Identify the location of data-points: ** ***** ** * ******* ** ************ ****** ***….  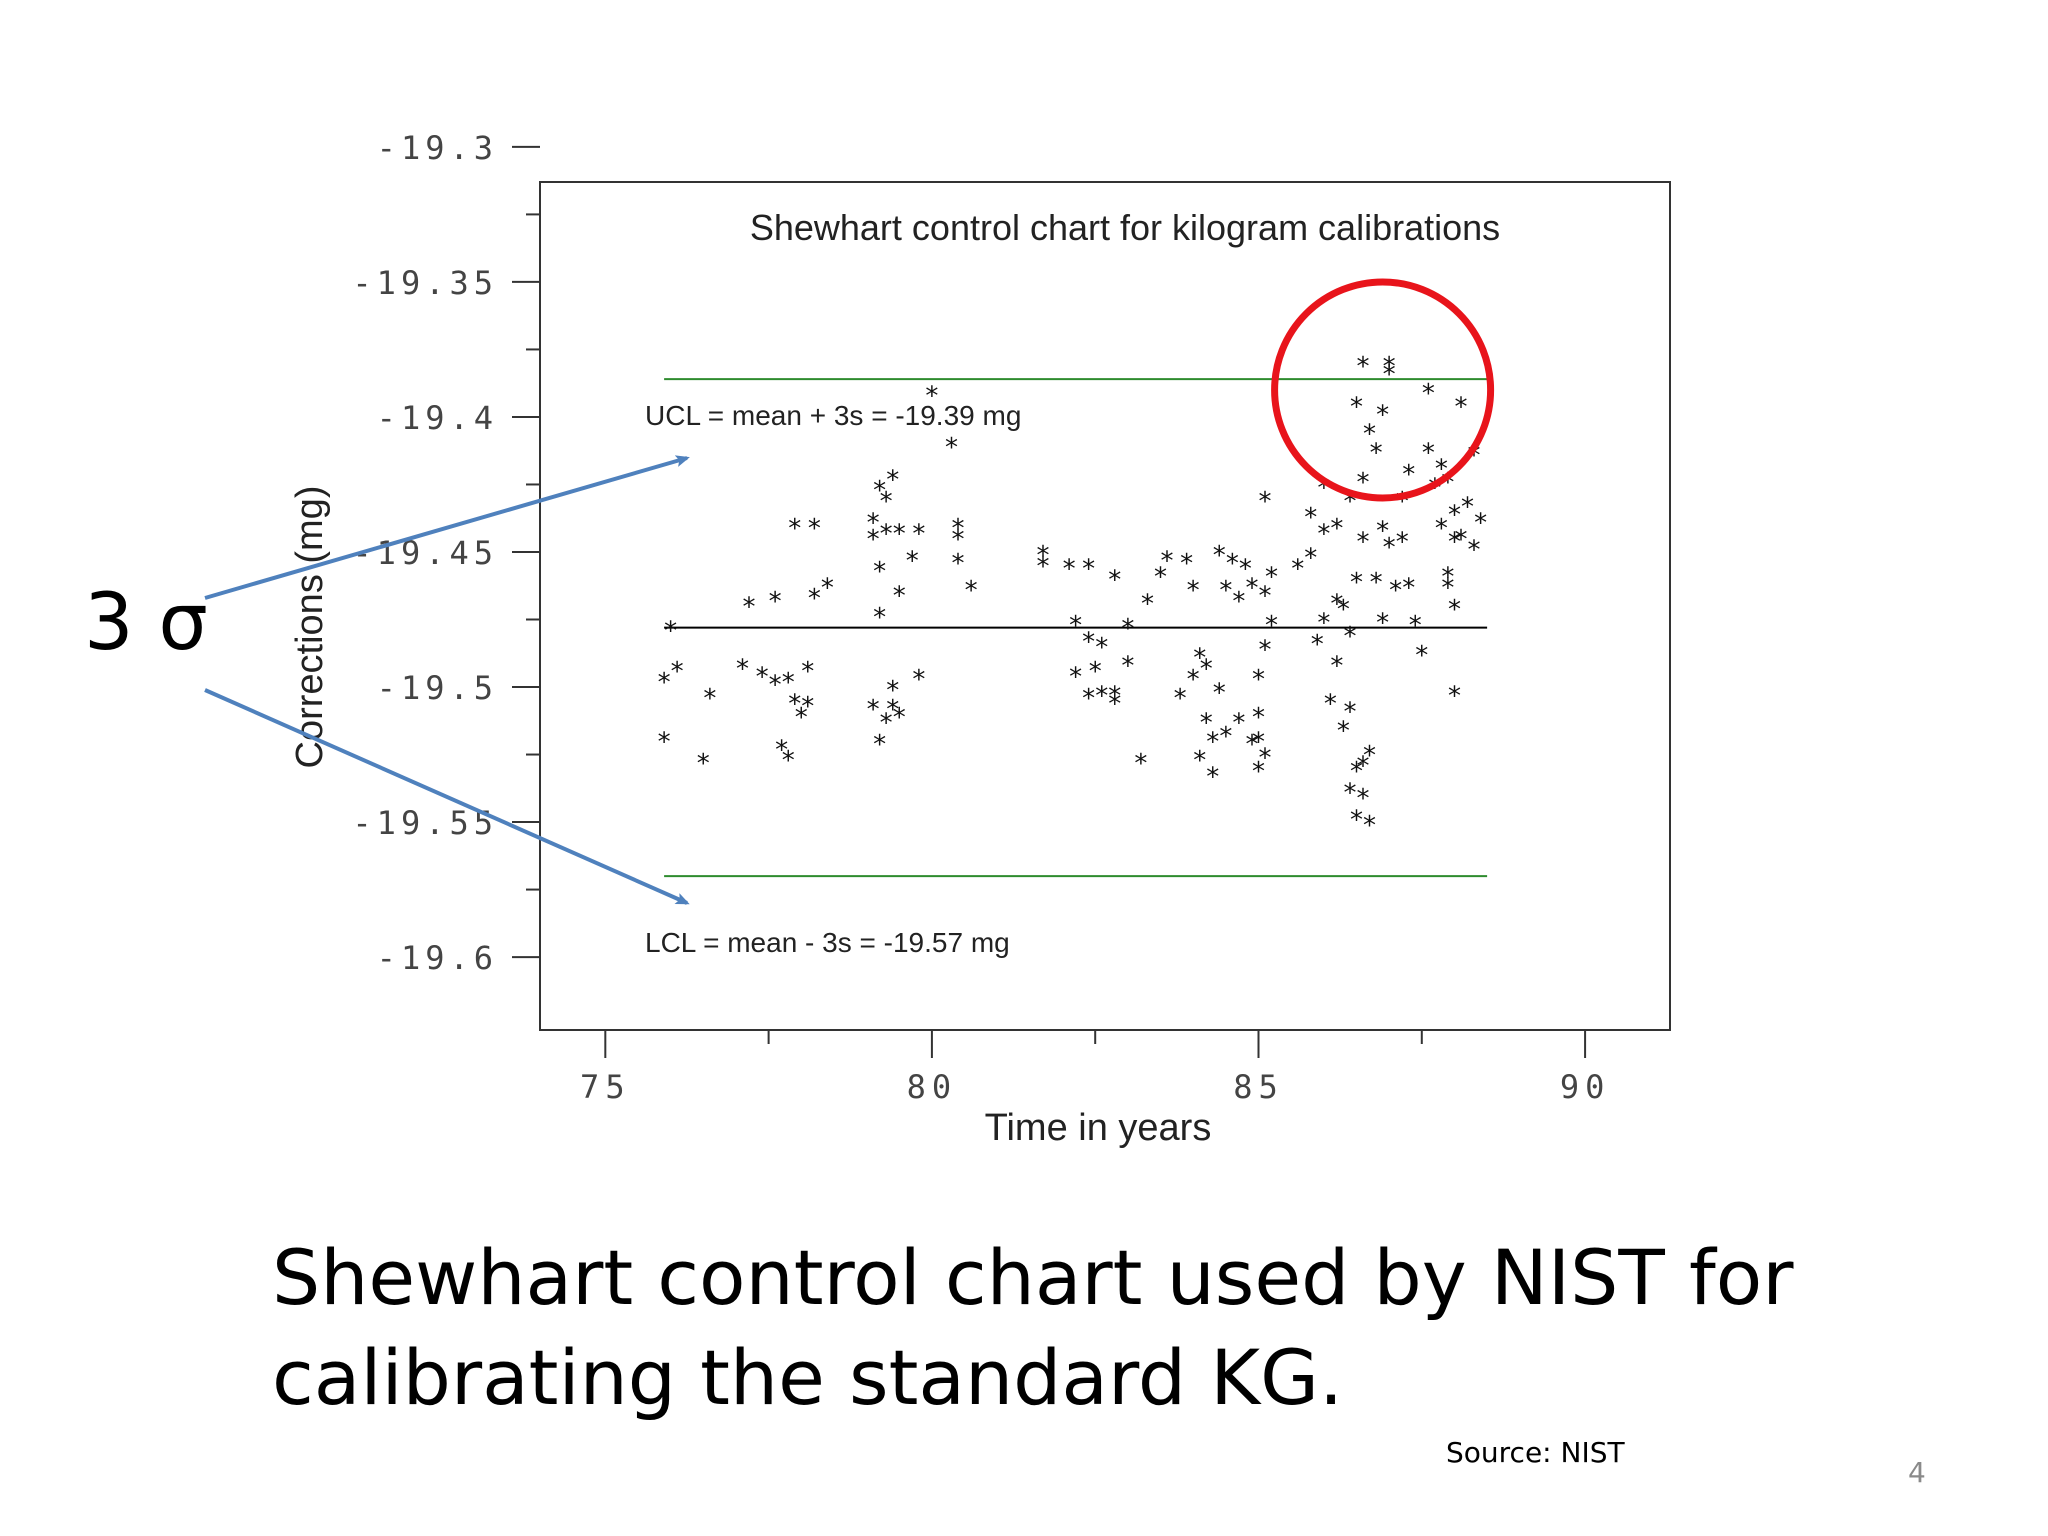
(1072, 596).